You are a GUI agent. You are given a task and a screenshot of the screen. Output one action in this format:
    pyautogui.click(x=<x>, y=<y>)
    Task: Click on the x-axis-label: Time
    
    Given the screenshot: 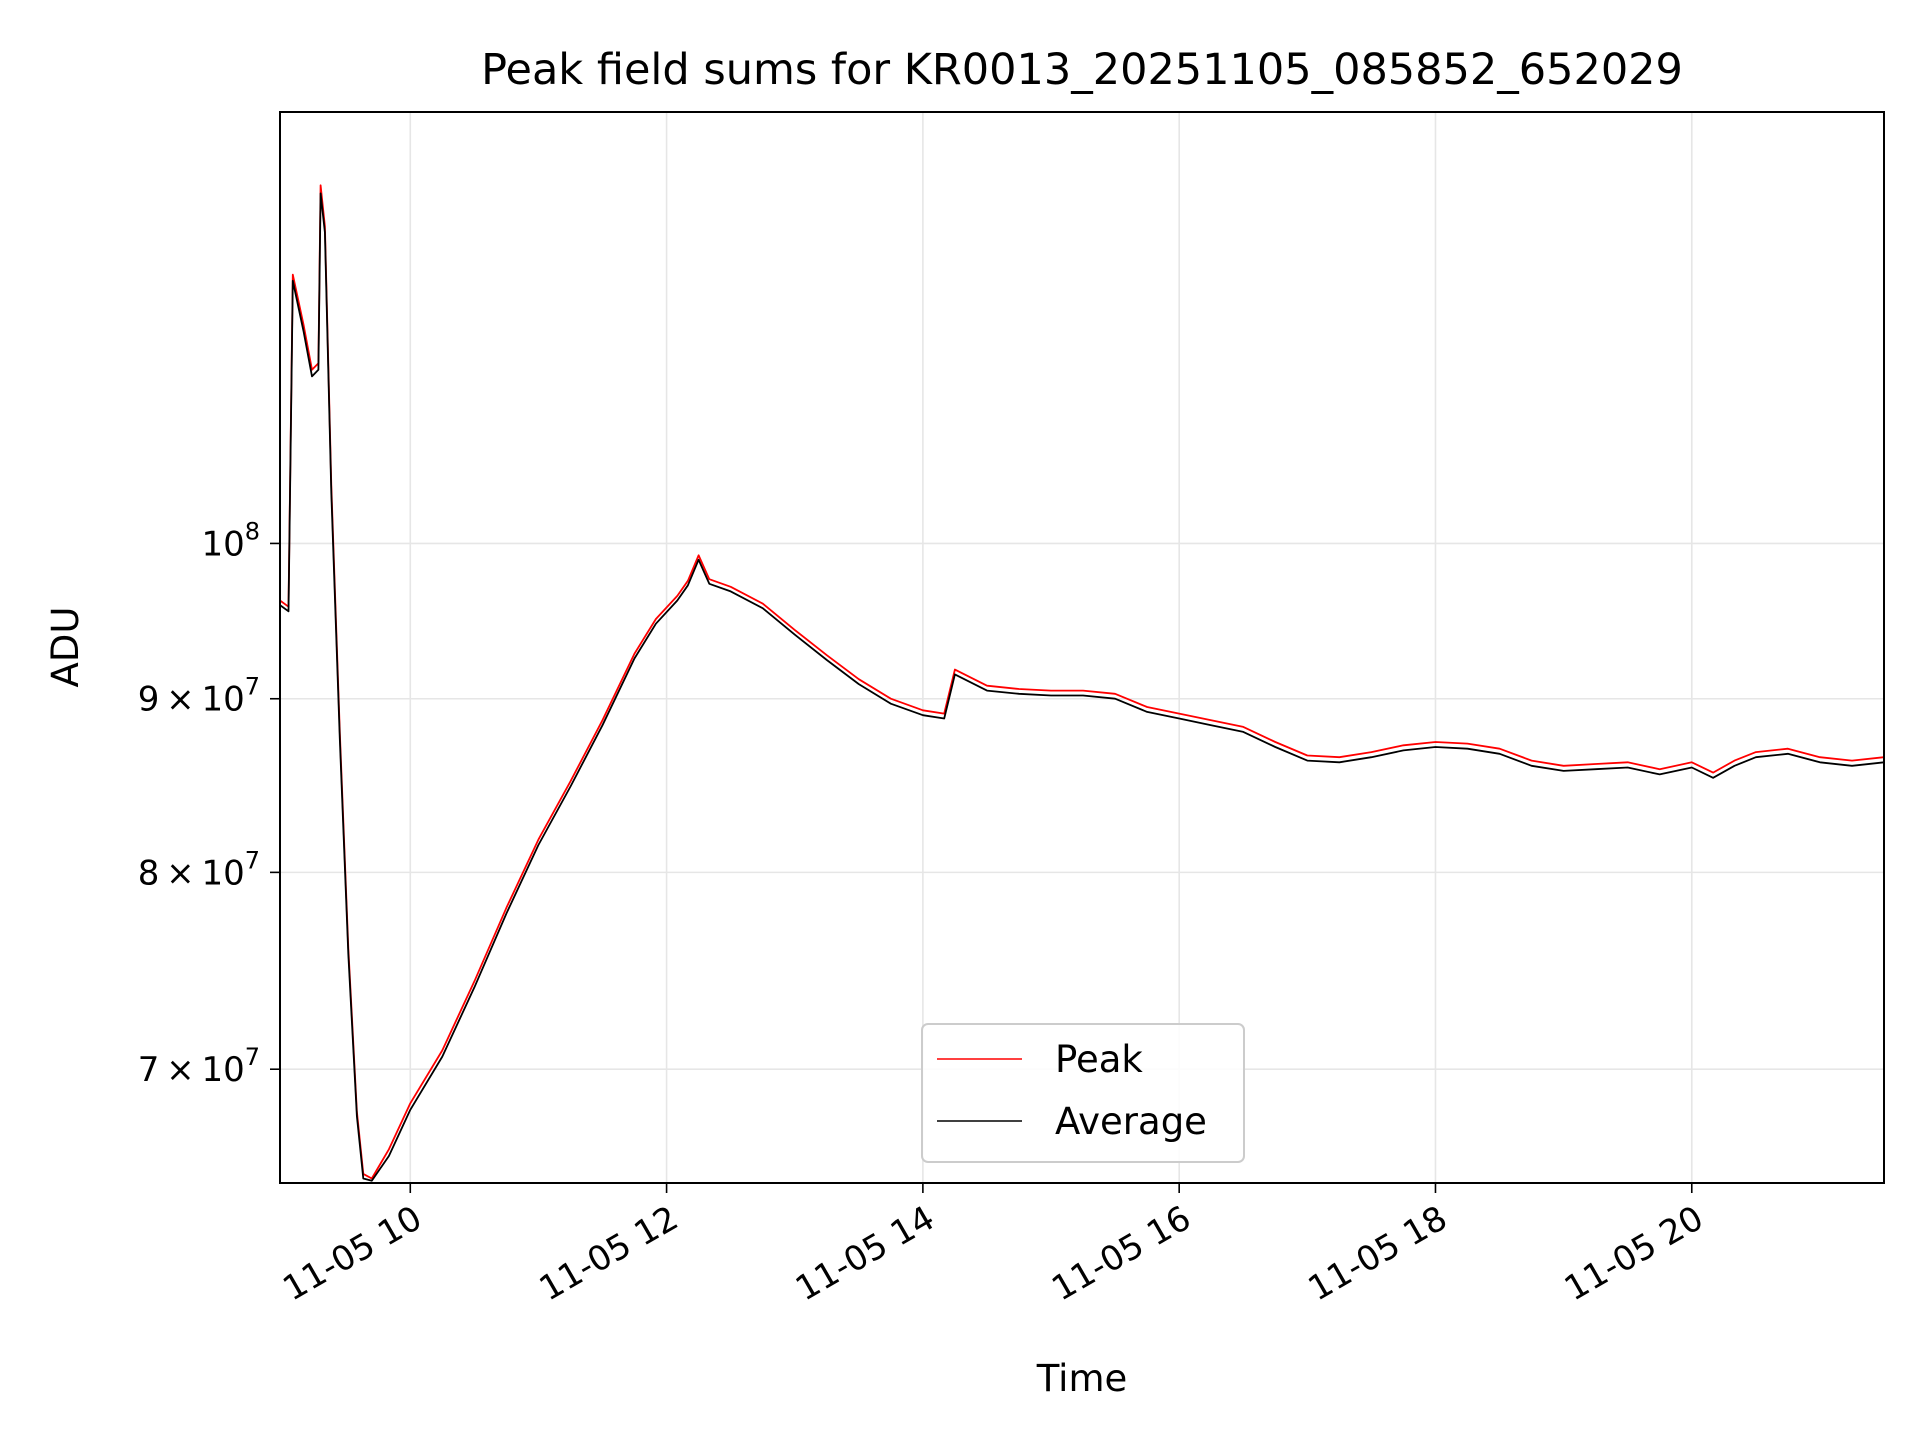 What is the action you would take?
    pyautogui.click(x=1082, y=1378)
    